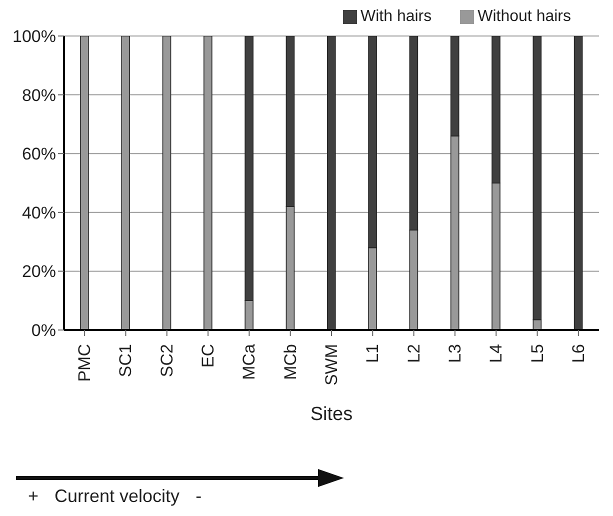 The width and height of the screenshot is (613, 516). Describe the element at coordinates (117, 496) in the screenshot. I see `text: Current velocity` at that location.